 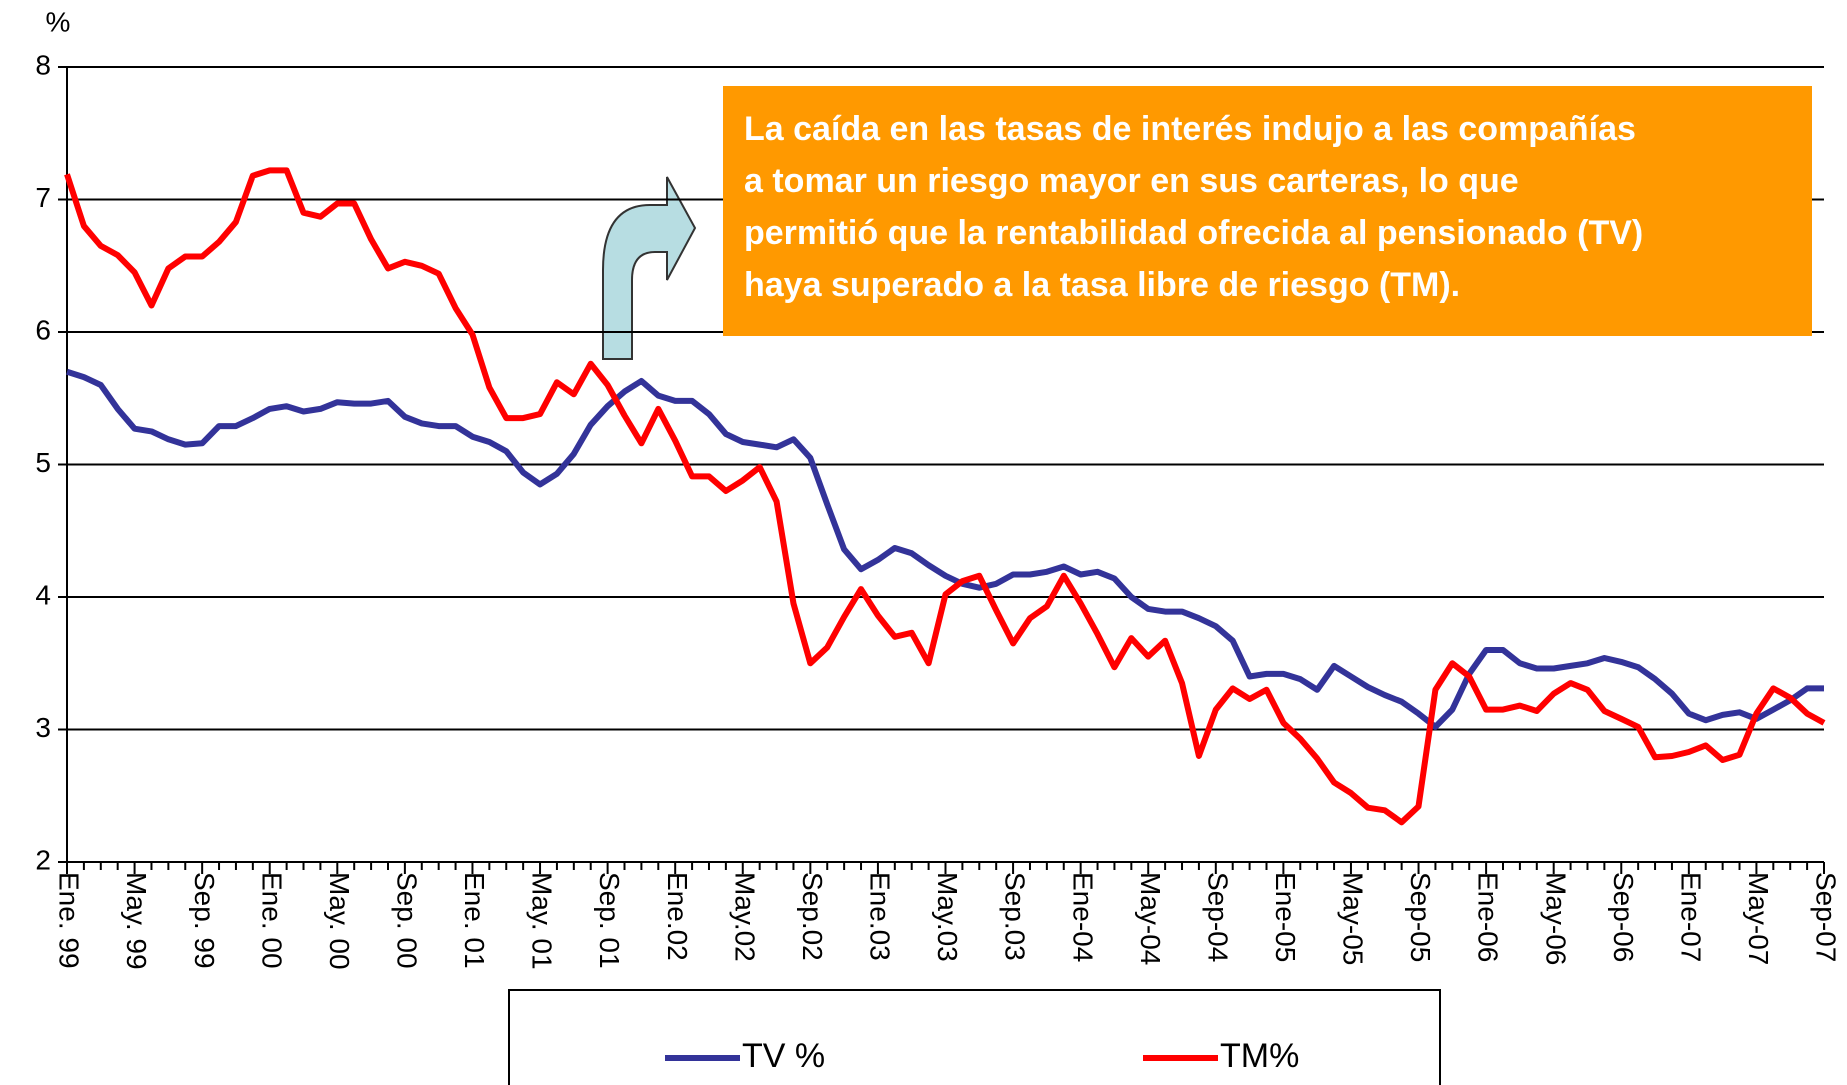 I want to click on y-axis-label: %, so click(x=58, y=21).